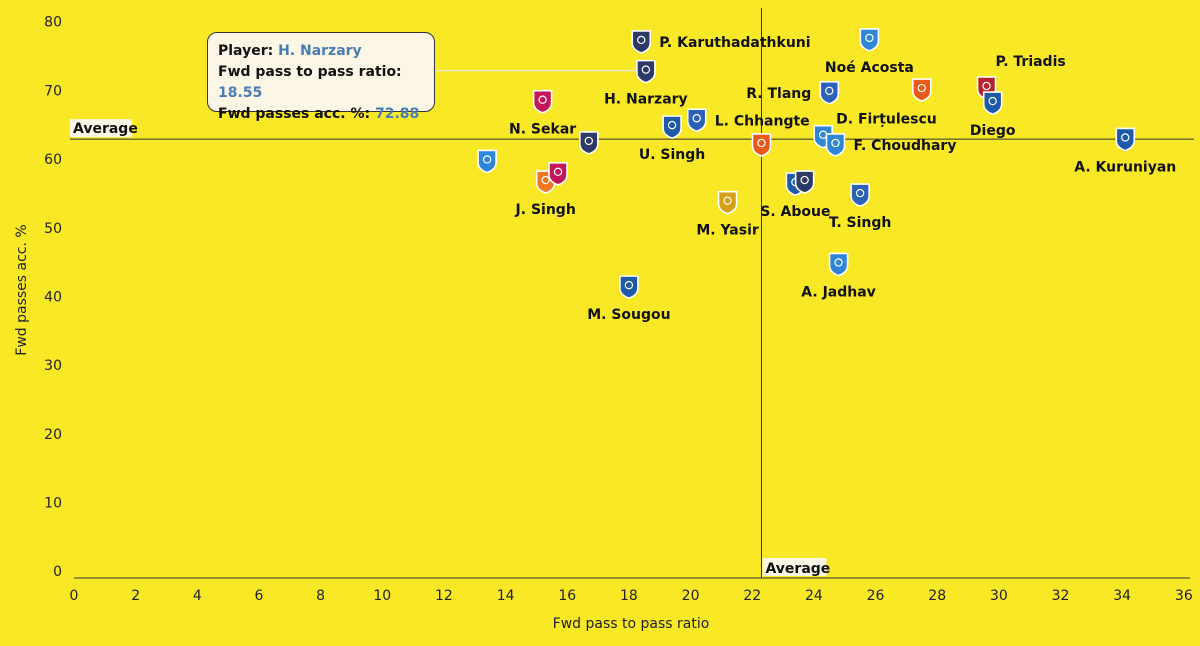 This screenshot has height=646, width=1200. Describe the element at coordinates (628, 315) in the screenshot. I see `point-label: M. Sougou` at that location.